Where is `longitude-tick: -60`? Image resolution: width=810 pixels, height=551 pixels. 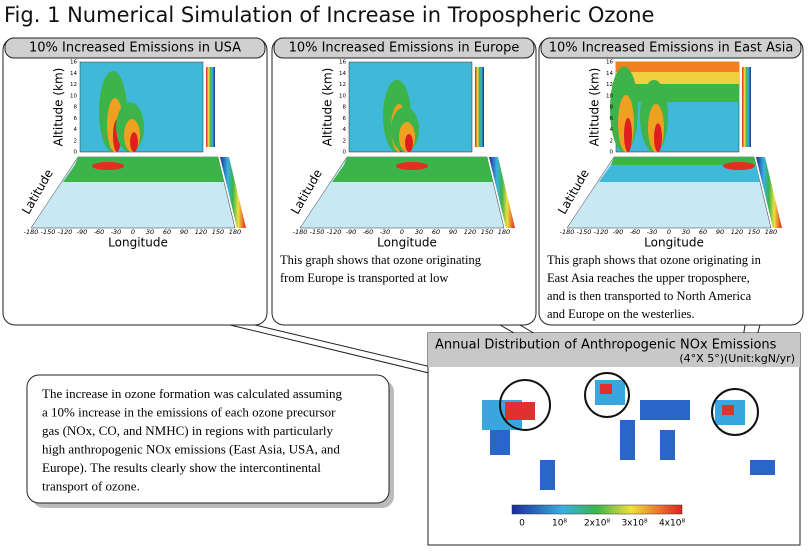 longitude-tick: -60 is located at coordinates (99, 232).